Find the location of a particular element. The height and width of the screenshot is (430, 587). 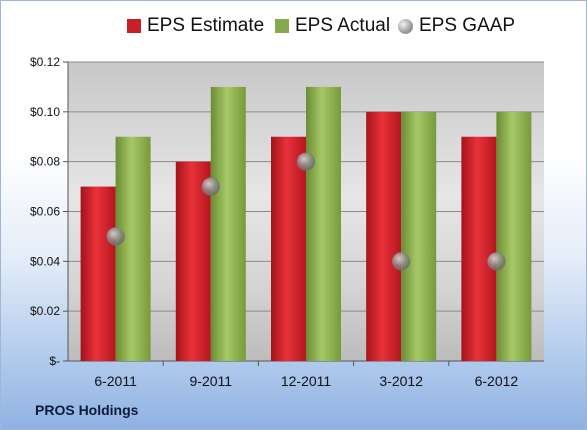

company-name: PROS Holdings is located at coordinates (87, 410).